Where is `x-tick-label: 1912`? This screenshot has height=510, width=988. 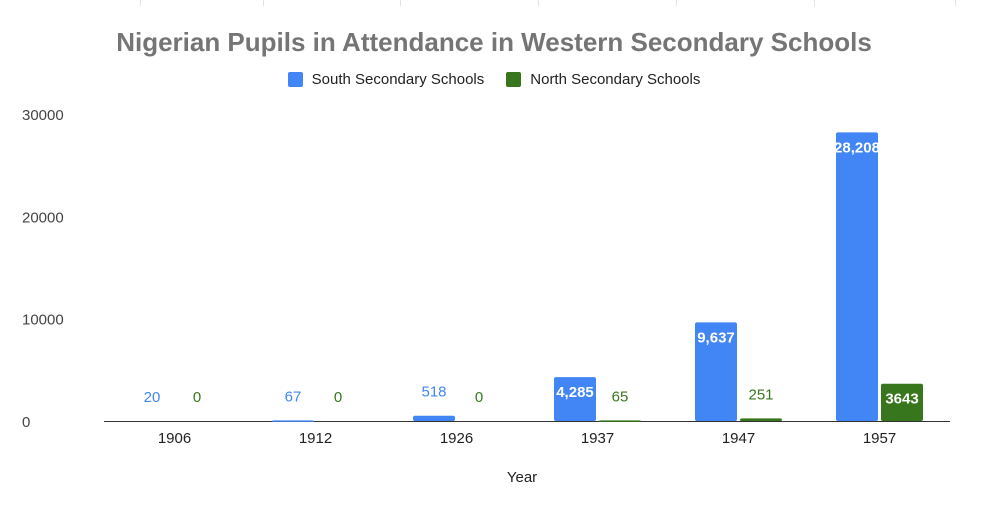 x-tick-label: 1912 is located at coordinates (315, 438).